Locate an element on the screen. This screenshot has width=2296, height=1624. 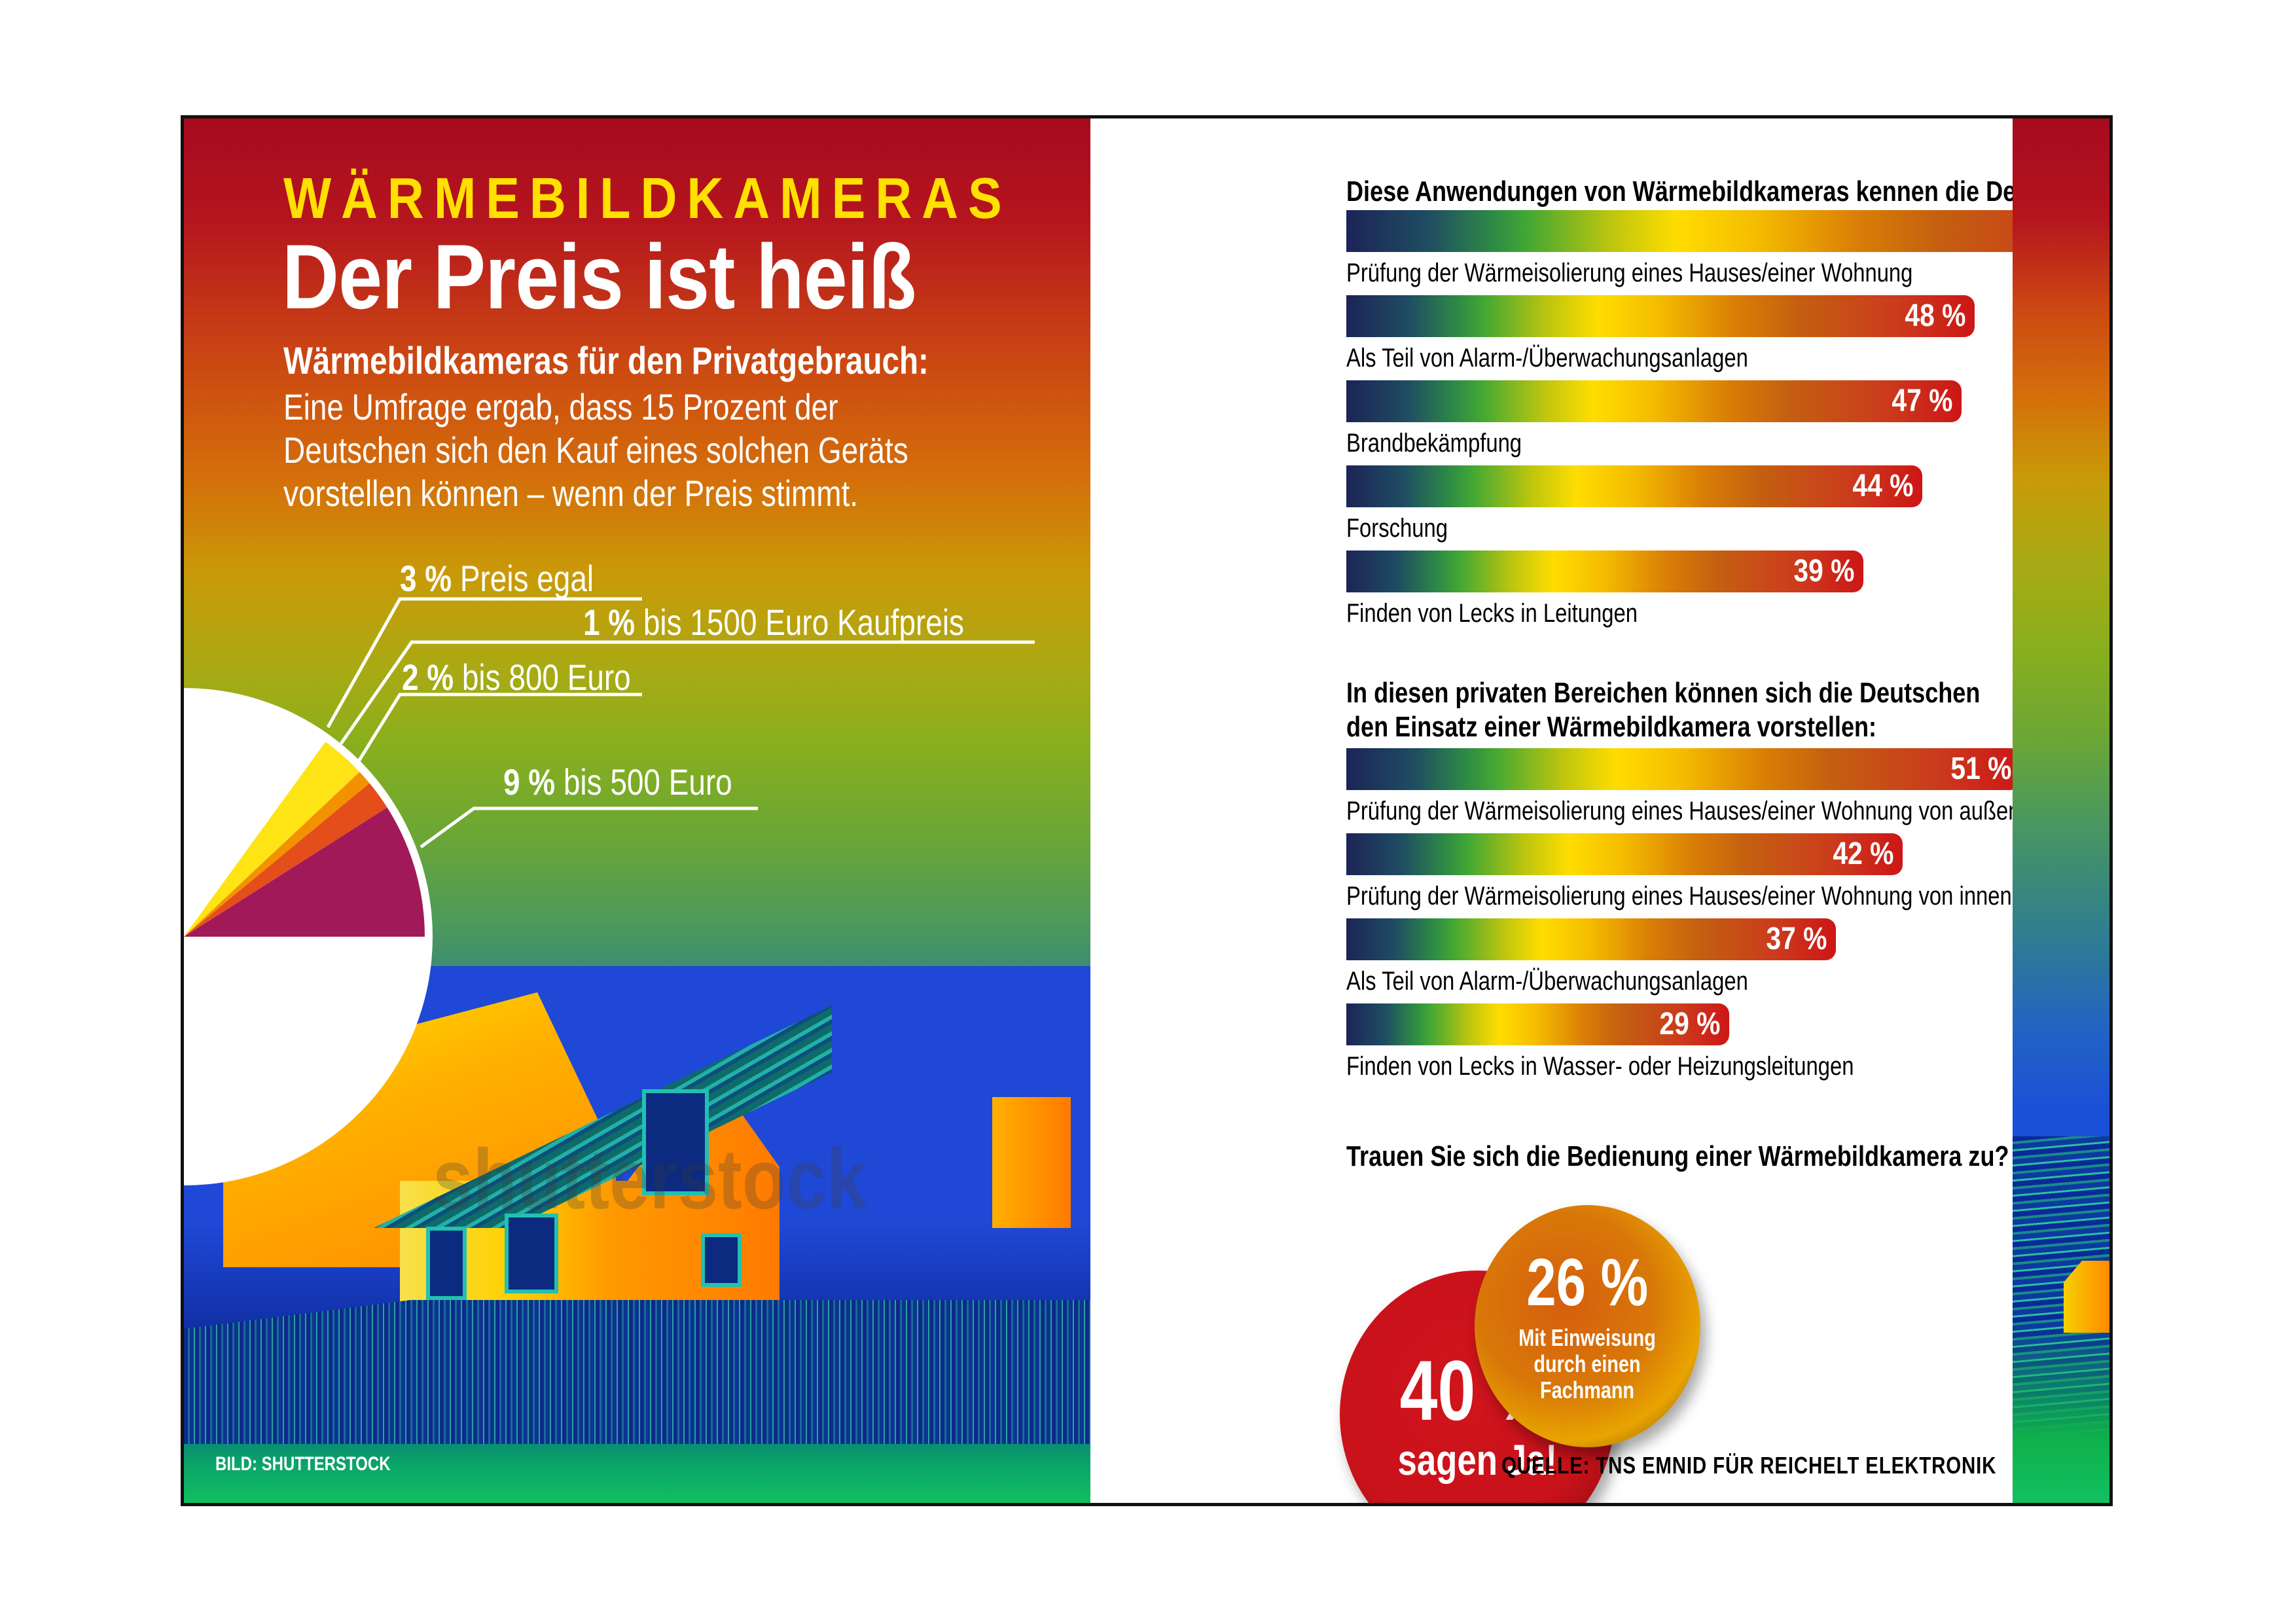
pie-slice-egal is located at coordinates (272, 839).